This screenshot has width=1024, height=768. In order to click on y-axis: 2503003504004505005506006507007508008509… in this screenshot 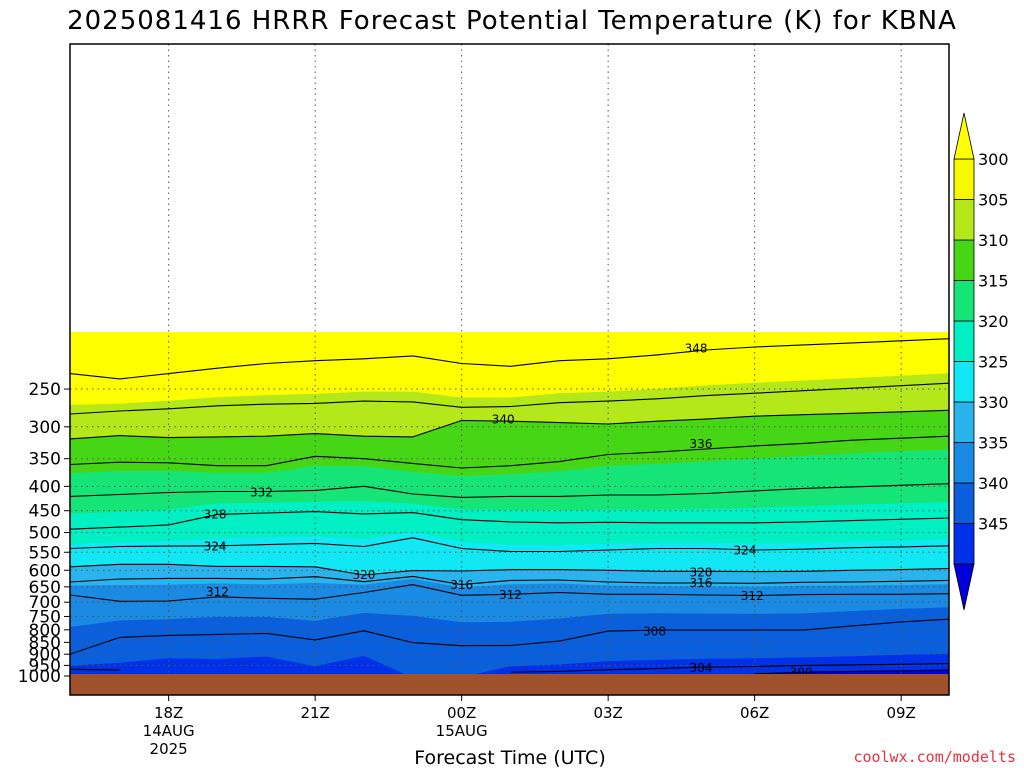, I will do `click(44, 533)`.